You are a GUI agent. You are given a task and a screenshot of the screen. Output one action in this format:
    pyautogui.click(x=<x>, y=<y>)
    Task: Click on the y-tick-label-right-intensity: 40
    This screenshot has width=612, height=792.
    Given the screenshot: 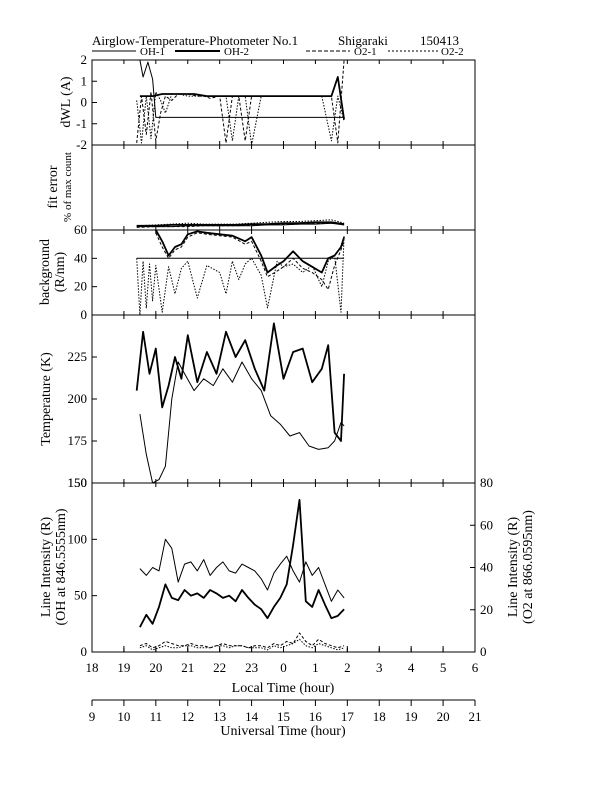 What is the action you would take?
    pyautogui.click(x=486, y=567)
    